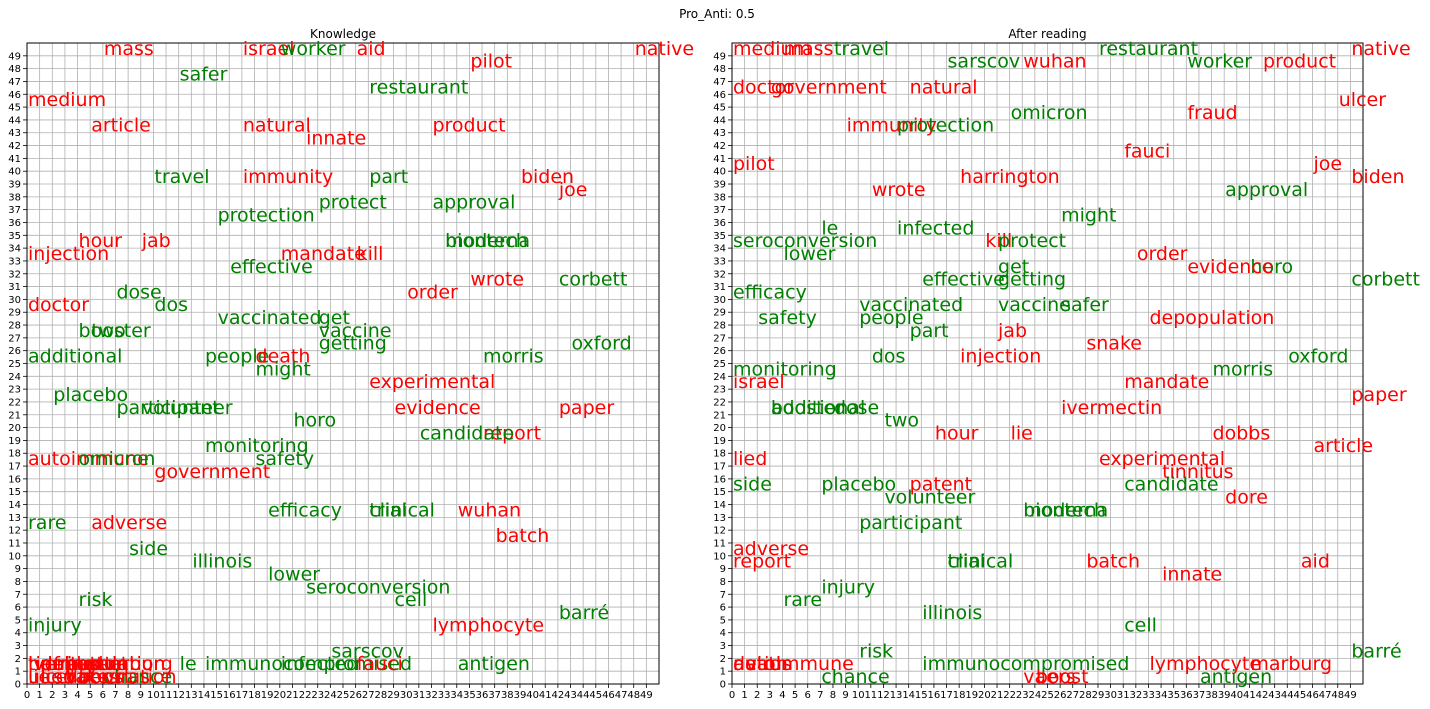 This screenshot has width=1430, height=709. I want to click on x-tick-label: 33, so click(1148, 695).